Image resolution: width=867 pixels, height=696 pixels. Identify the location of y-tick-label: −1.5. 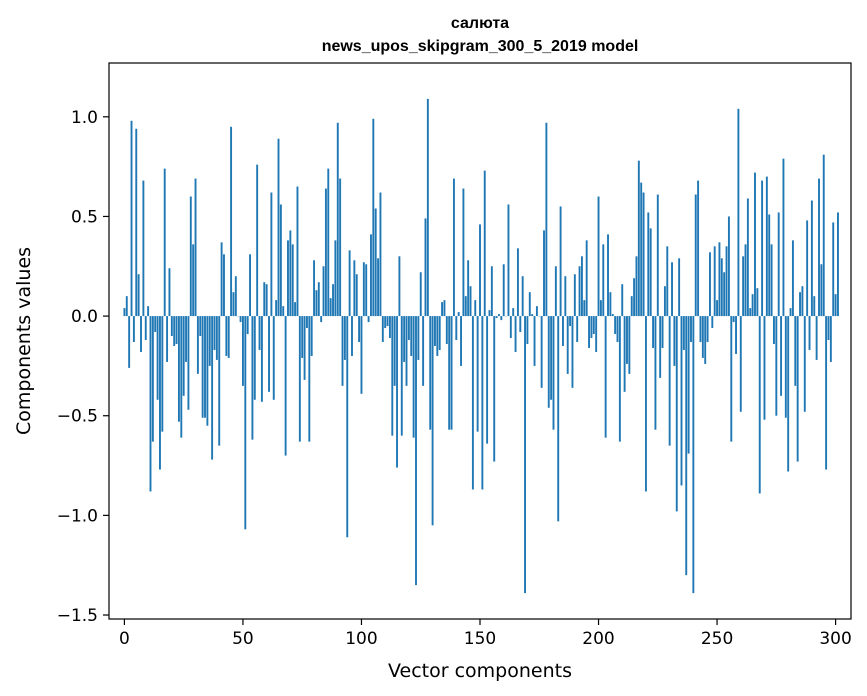
(77, 616).